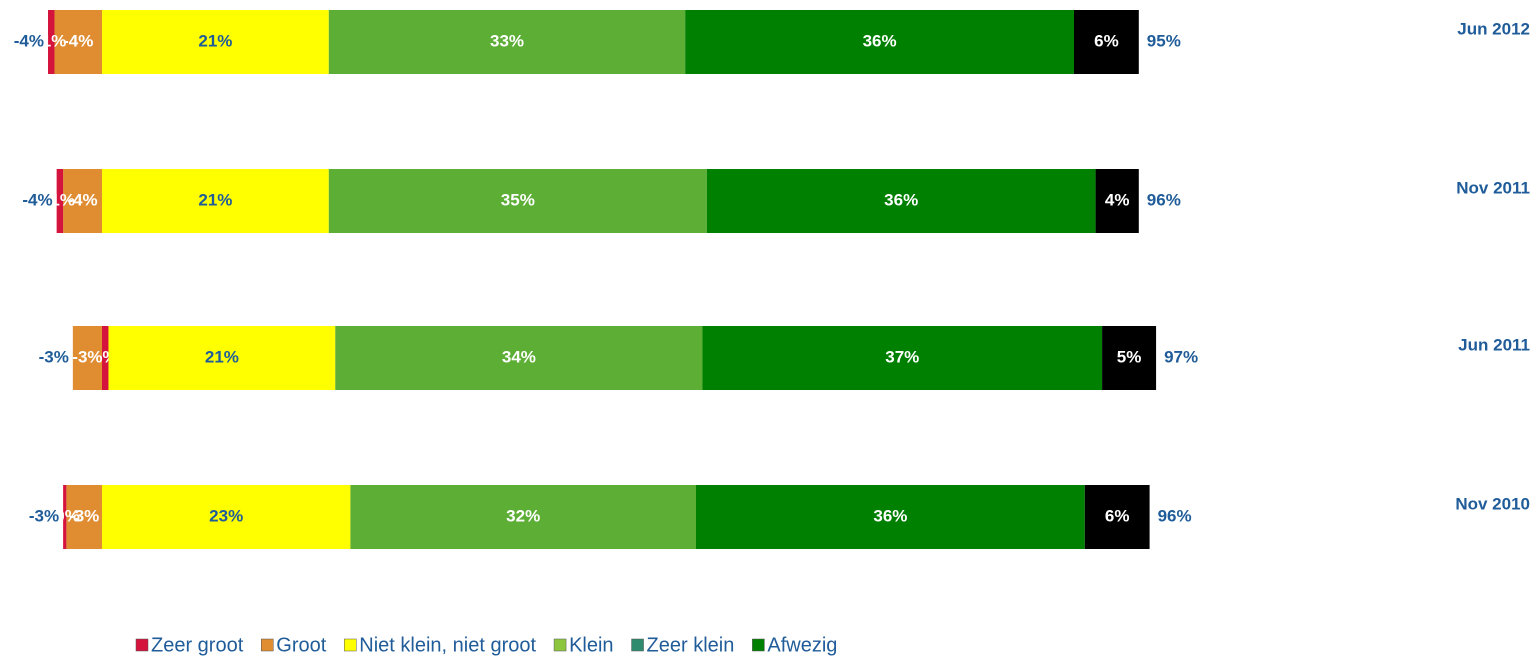 Image resolution: width=1540 pixels, height=656 pixels. What do you see at coordinates (447, 645) in the screenshot?
I see `legend-label: Niet klein, niet groot` at bounding box center [447, 645].